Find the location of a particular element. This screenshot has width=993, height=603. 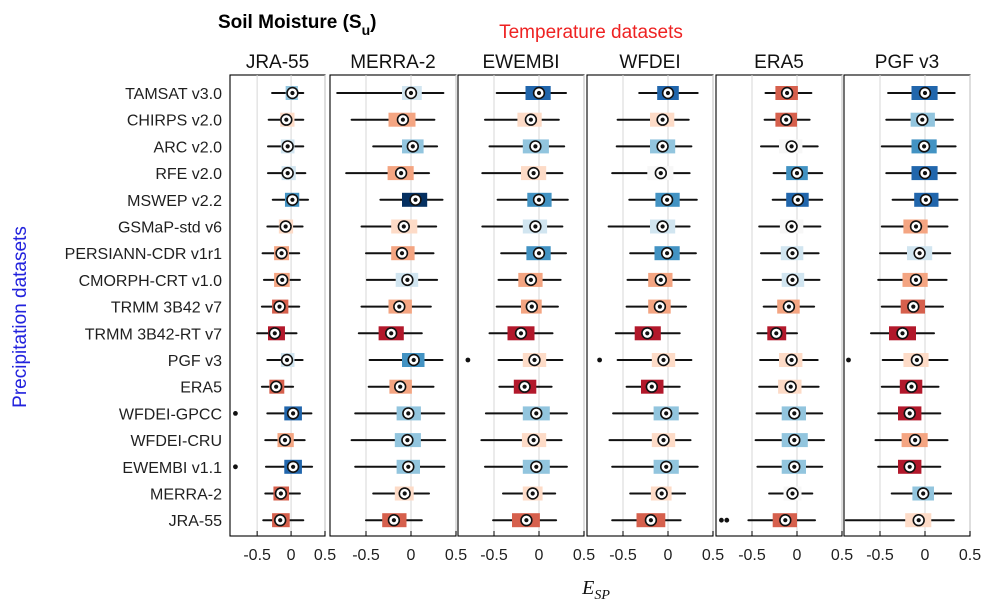

panel-jra-55: JRA-55 -0.5 0 0.5 is located at coordinates (282, 308).